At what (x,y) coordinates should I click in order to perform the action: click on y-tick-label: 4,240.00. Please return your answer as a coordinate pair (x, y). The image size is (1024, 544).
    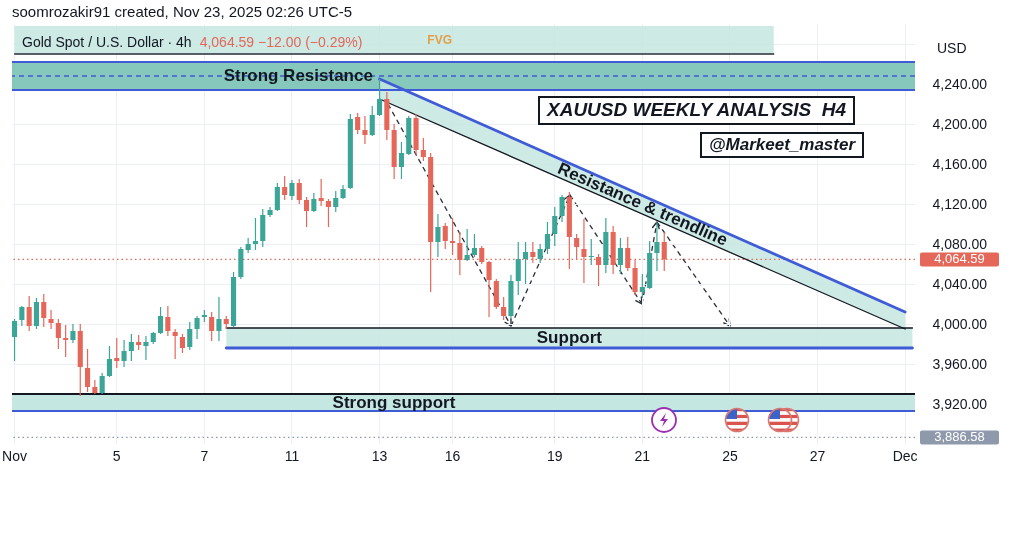
    Looking at the image, I should click on (960, 83).